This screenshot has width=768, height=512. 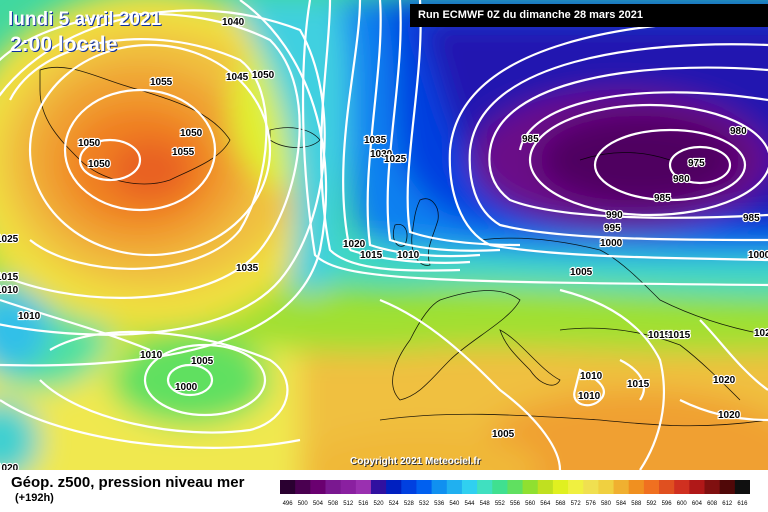 I want to click on legend-tick-label: 584, so click(x=621, y=504).